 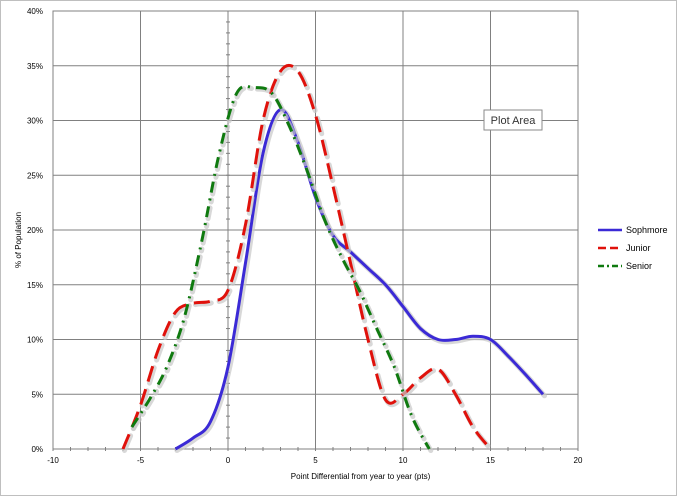 What do you see at coordinates (35, 285) in the screenshot?
I see `y-tick-label: 15%` at bounding box center [35, 285].